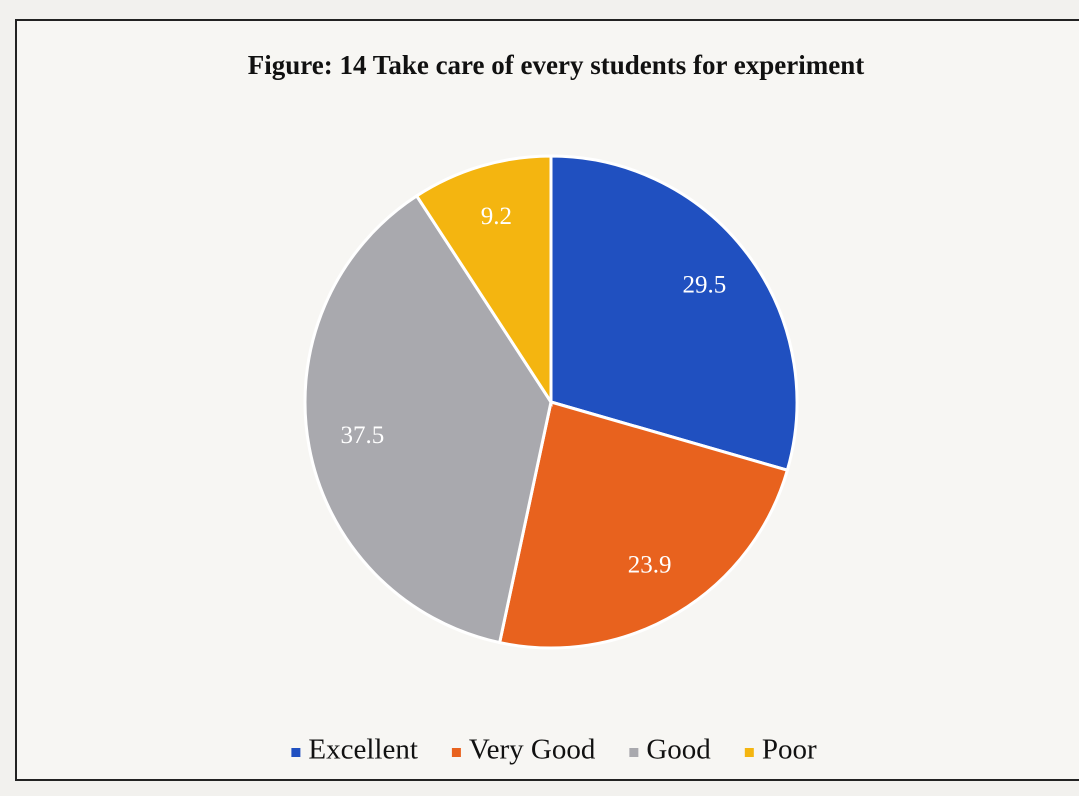  I want to click on legend-label: Excellent, so click(363, 750).